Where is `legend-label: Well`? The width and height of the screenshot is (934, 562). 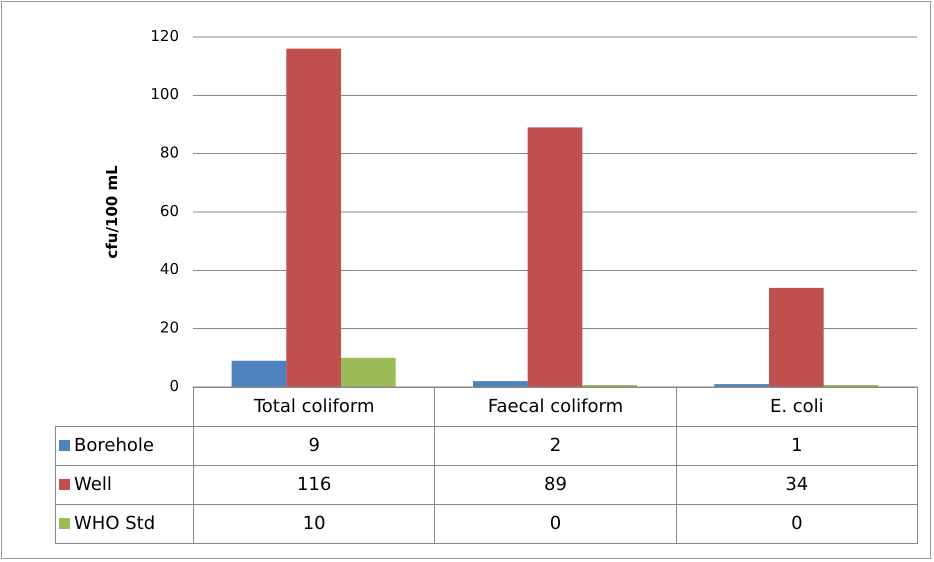 legend-label: Well is located at coordinates (93, 484).